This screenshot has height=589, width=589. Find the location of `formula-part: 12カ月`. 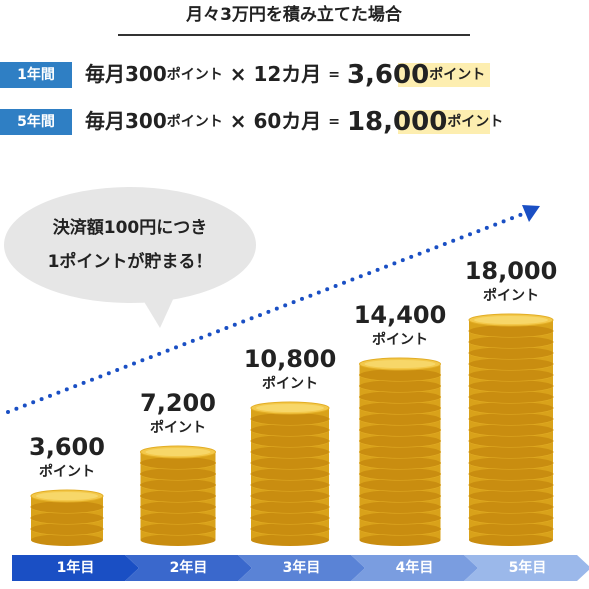

formula-part: 12カ月 is located at coordinates (287, 74).